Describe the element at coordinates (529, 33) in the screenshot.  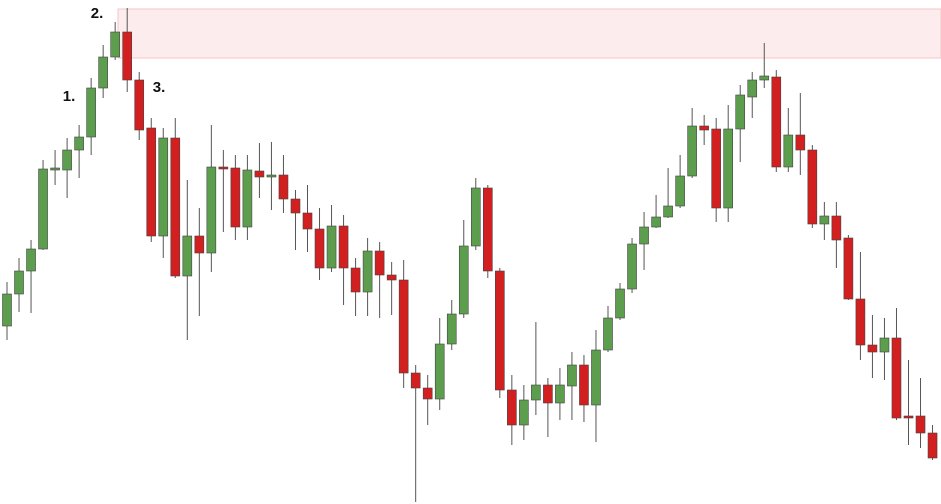
I see `resistance-zone` at that location.